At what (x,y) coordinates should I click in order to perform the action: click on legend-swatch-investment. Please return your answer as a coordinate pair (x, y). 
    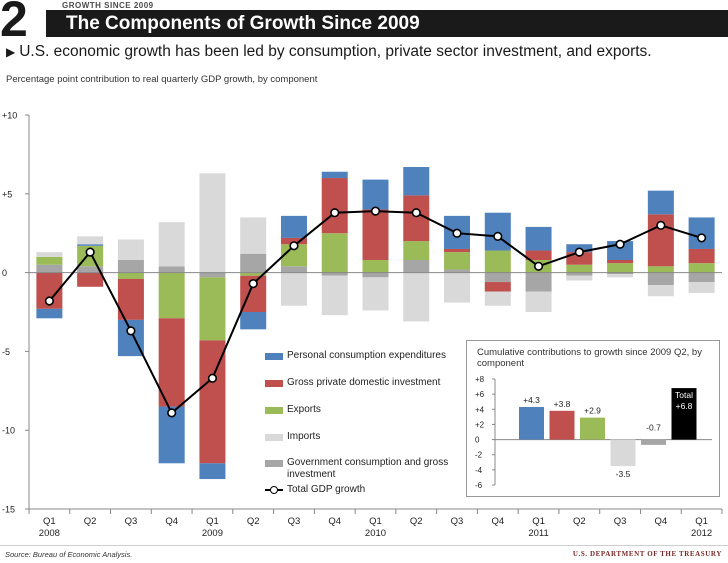
    Looking at the image, I should click on (274, 383).